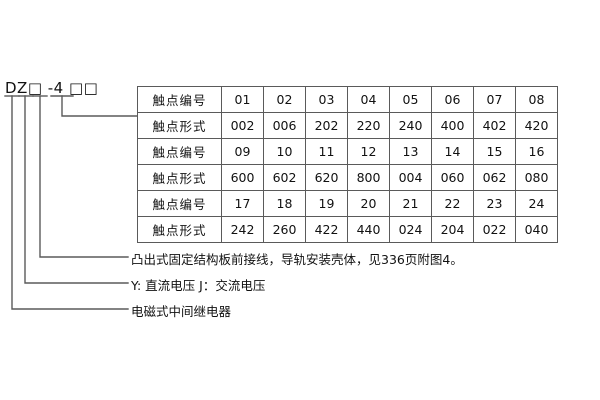  Describe the element at coordinates (326, 229) in the screenshot. I see `table-cell: 422` at that location.